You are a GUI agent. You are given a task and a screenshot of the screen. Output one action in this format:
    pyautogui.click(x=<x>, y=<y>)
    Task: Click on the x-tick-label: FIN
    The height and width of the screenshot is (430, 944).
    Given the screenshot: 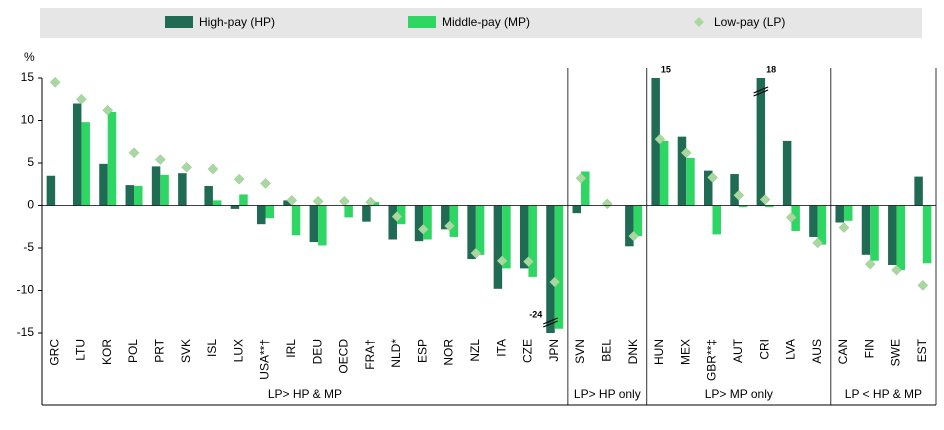 What is the action you would take?
    pyautogui.click(x=869, y=348)
    